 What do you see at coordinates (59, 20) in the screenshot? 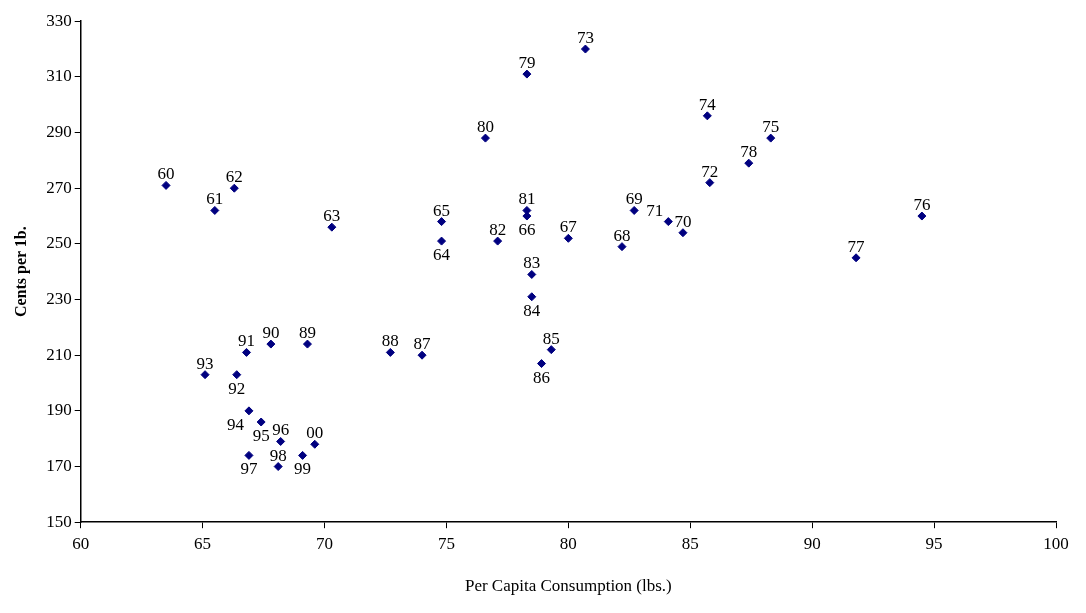
I see `y-tick-label: 330` at bounding box center [59, 20].